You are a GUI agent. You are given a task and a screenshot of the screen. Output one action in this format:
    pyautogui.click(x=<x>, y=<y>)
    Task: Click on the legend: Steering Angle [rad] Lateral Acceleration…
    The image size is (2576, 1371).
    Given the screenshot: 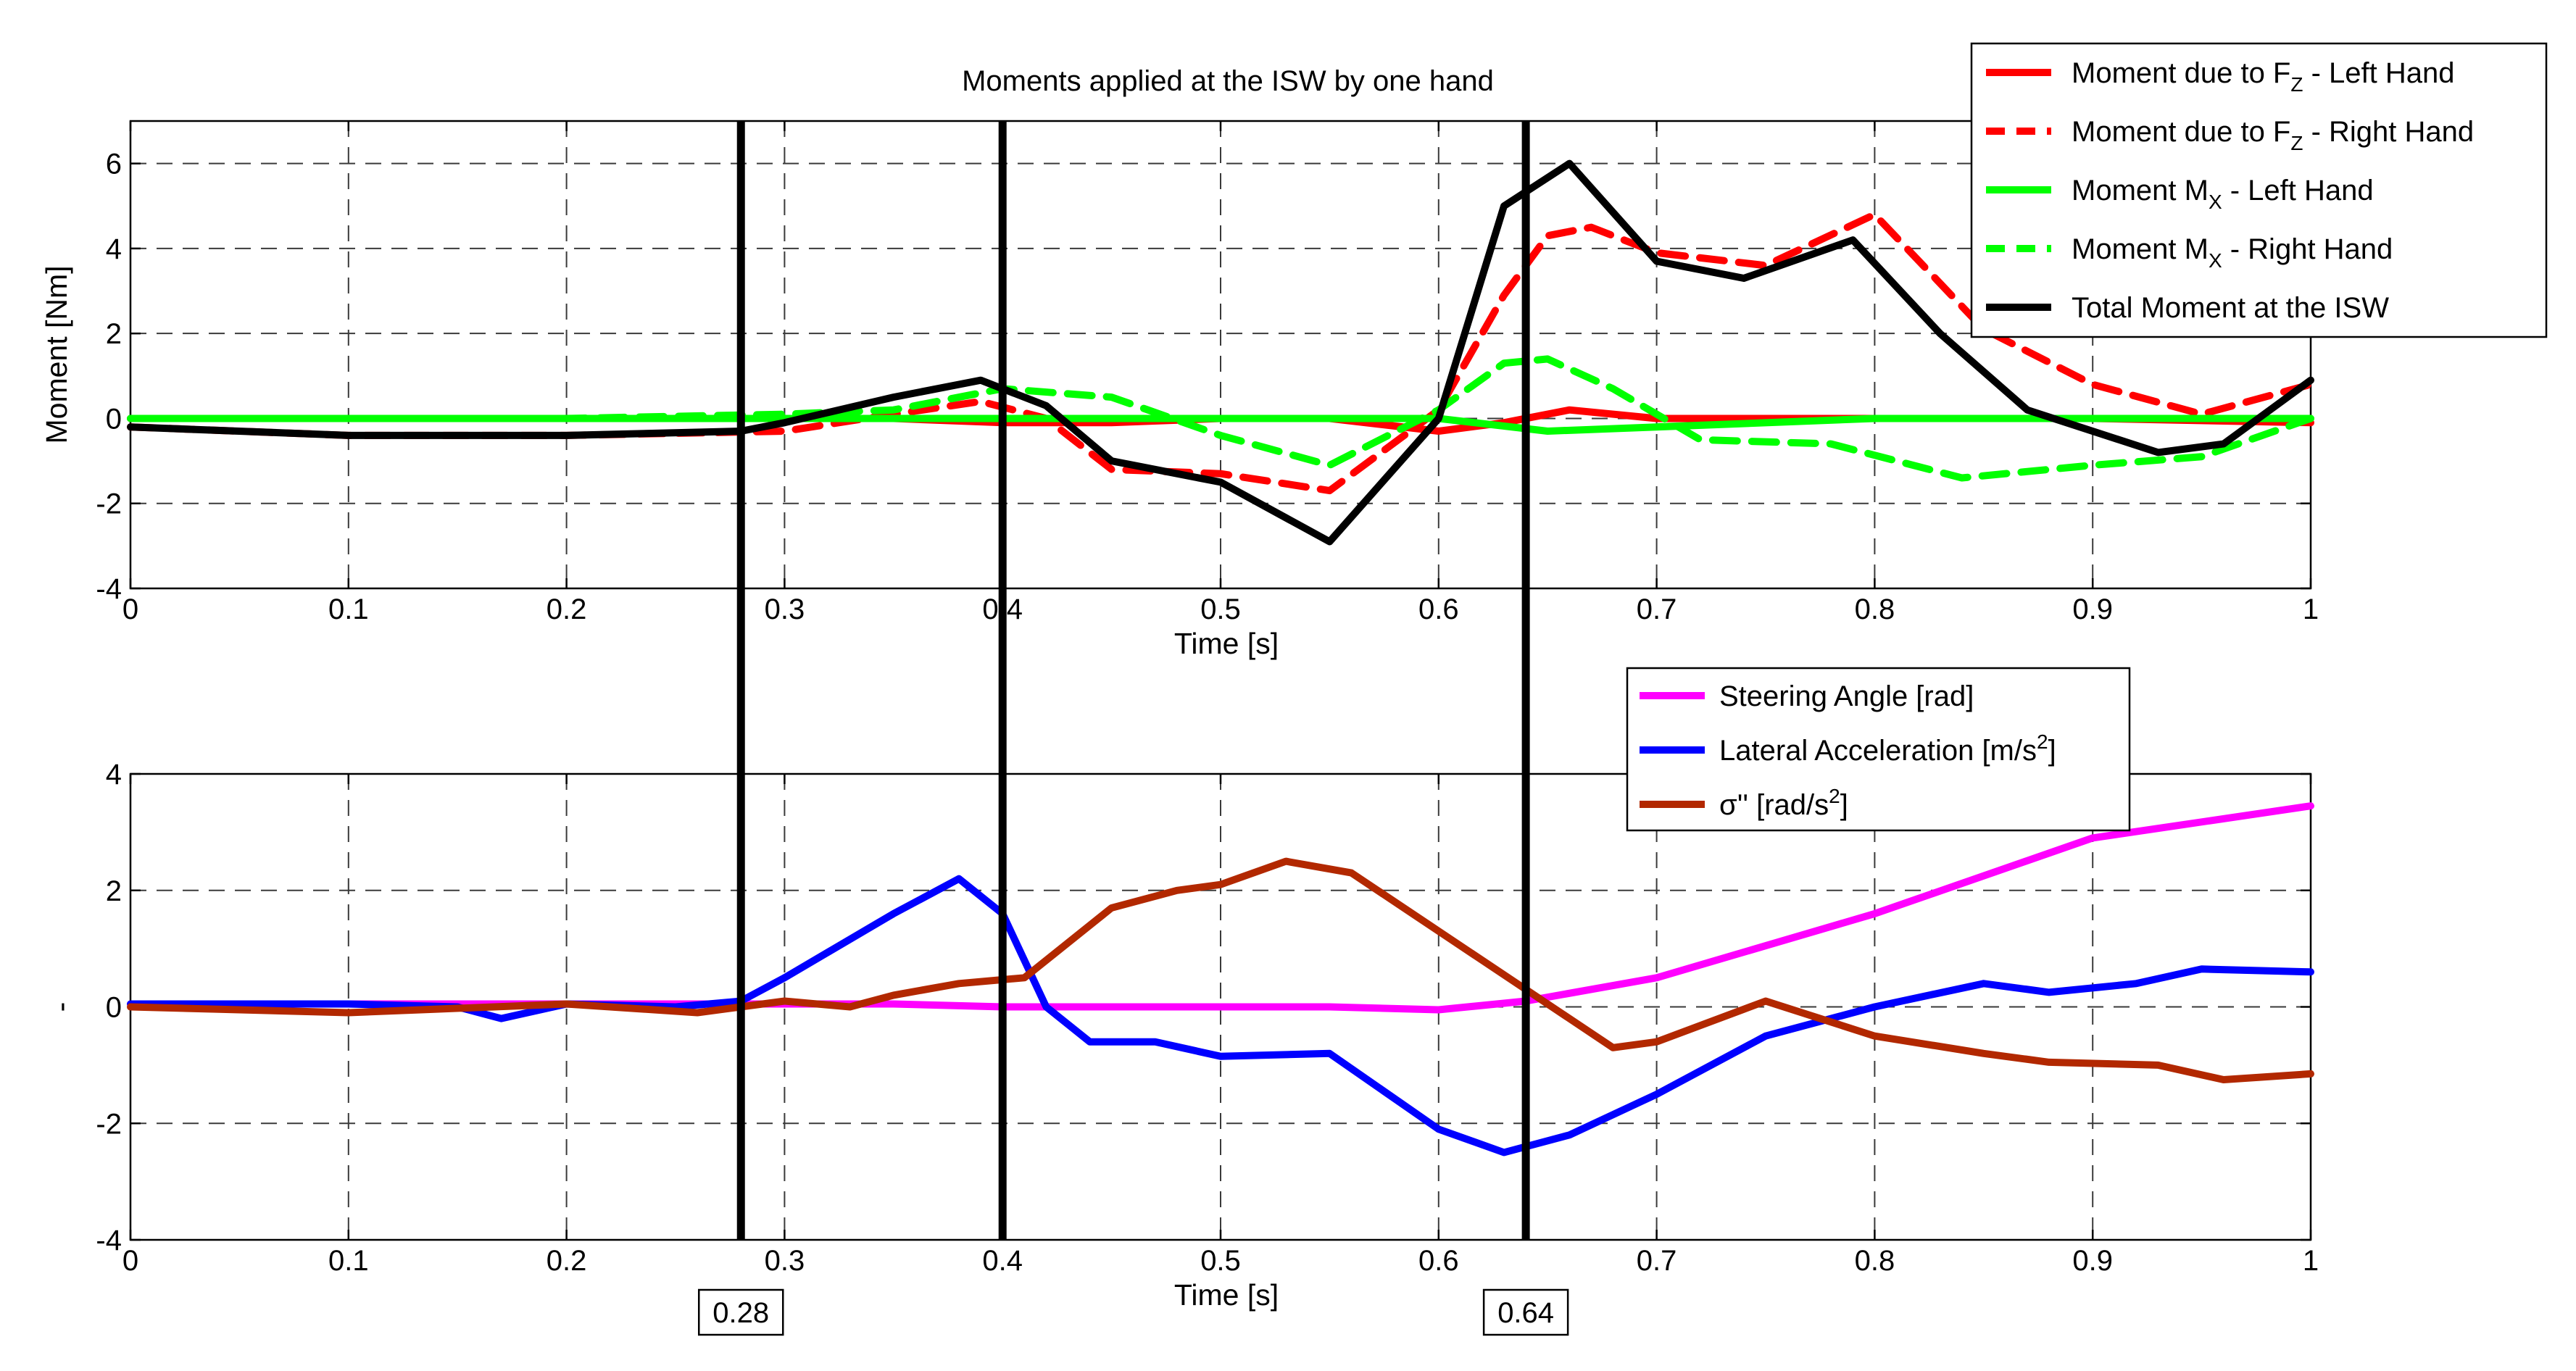 What is the action you would take?
    pyautogui.click(x=1878, y=749)
    